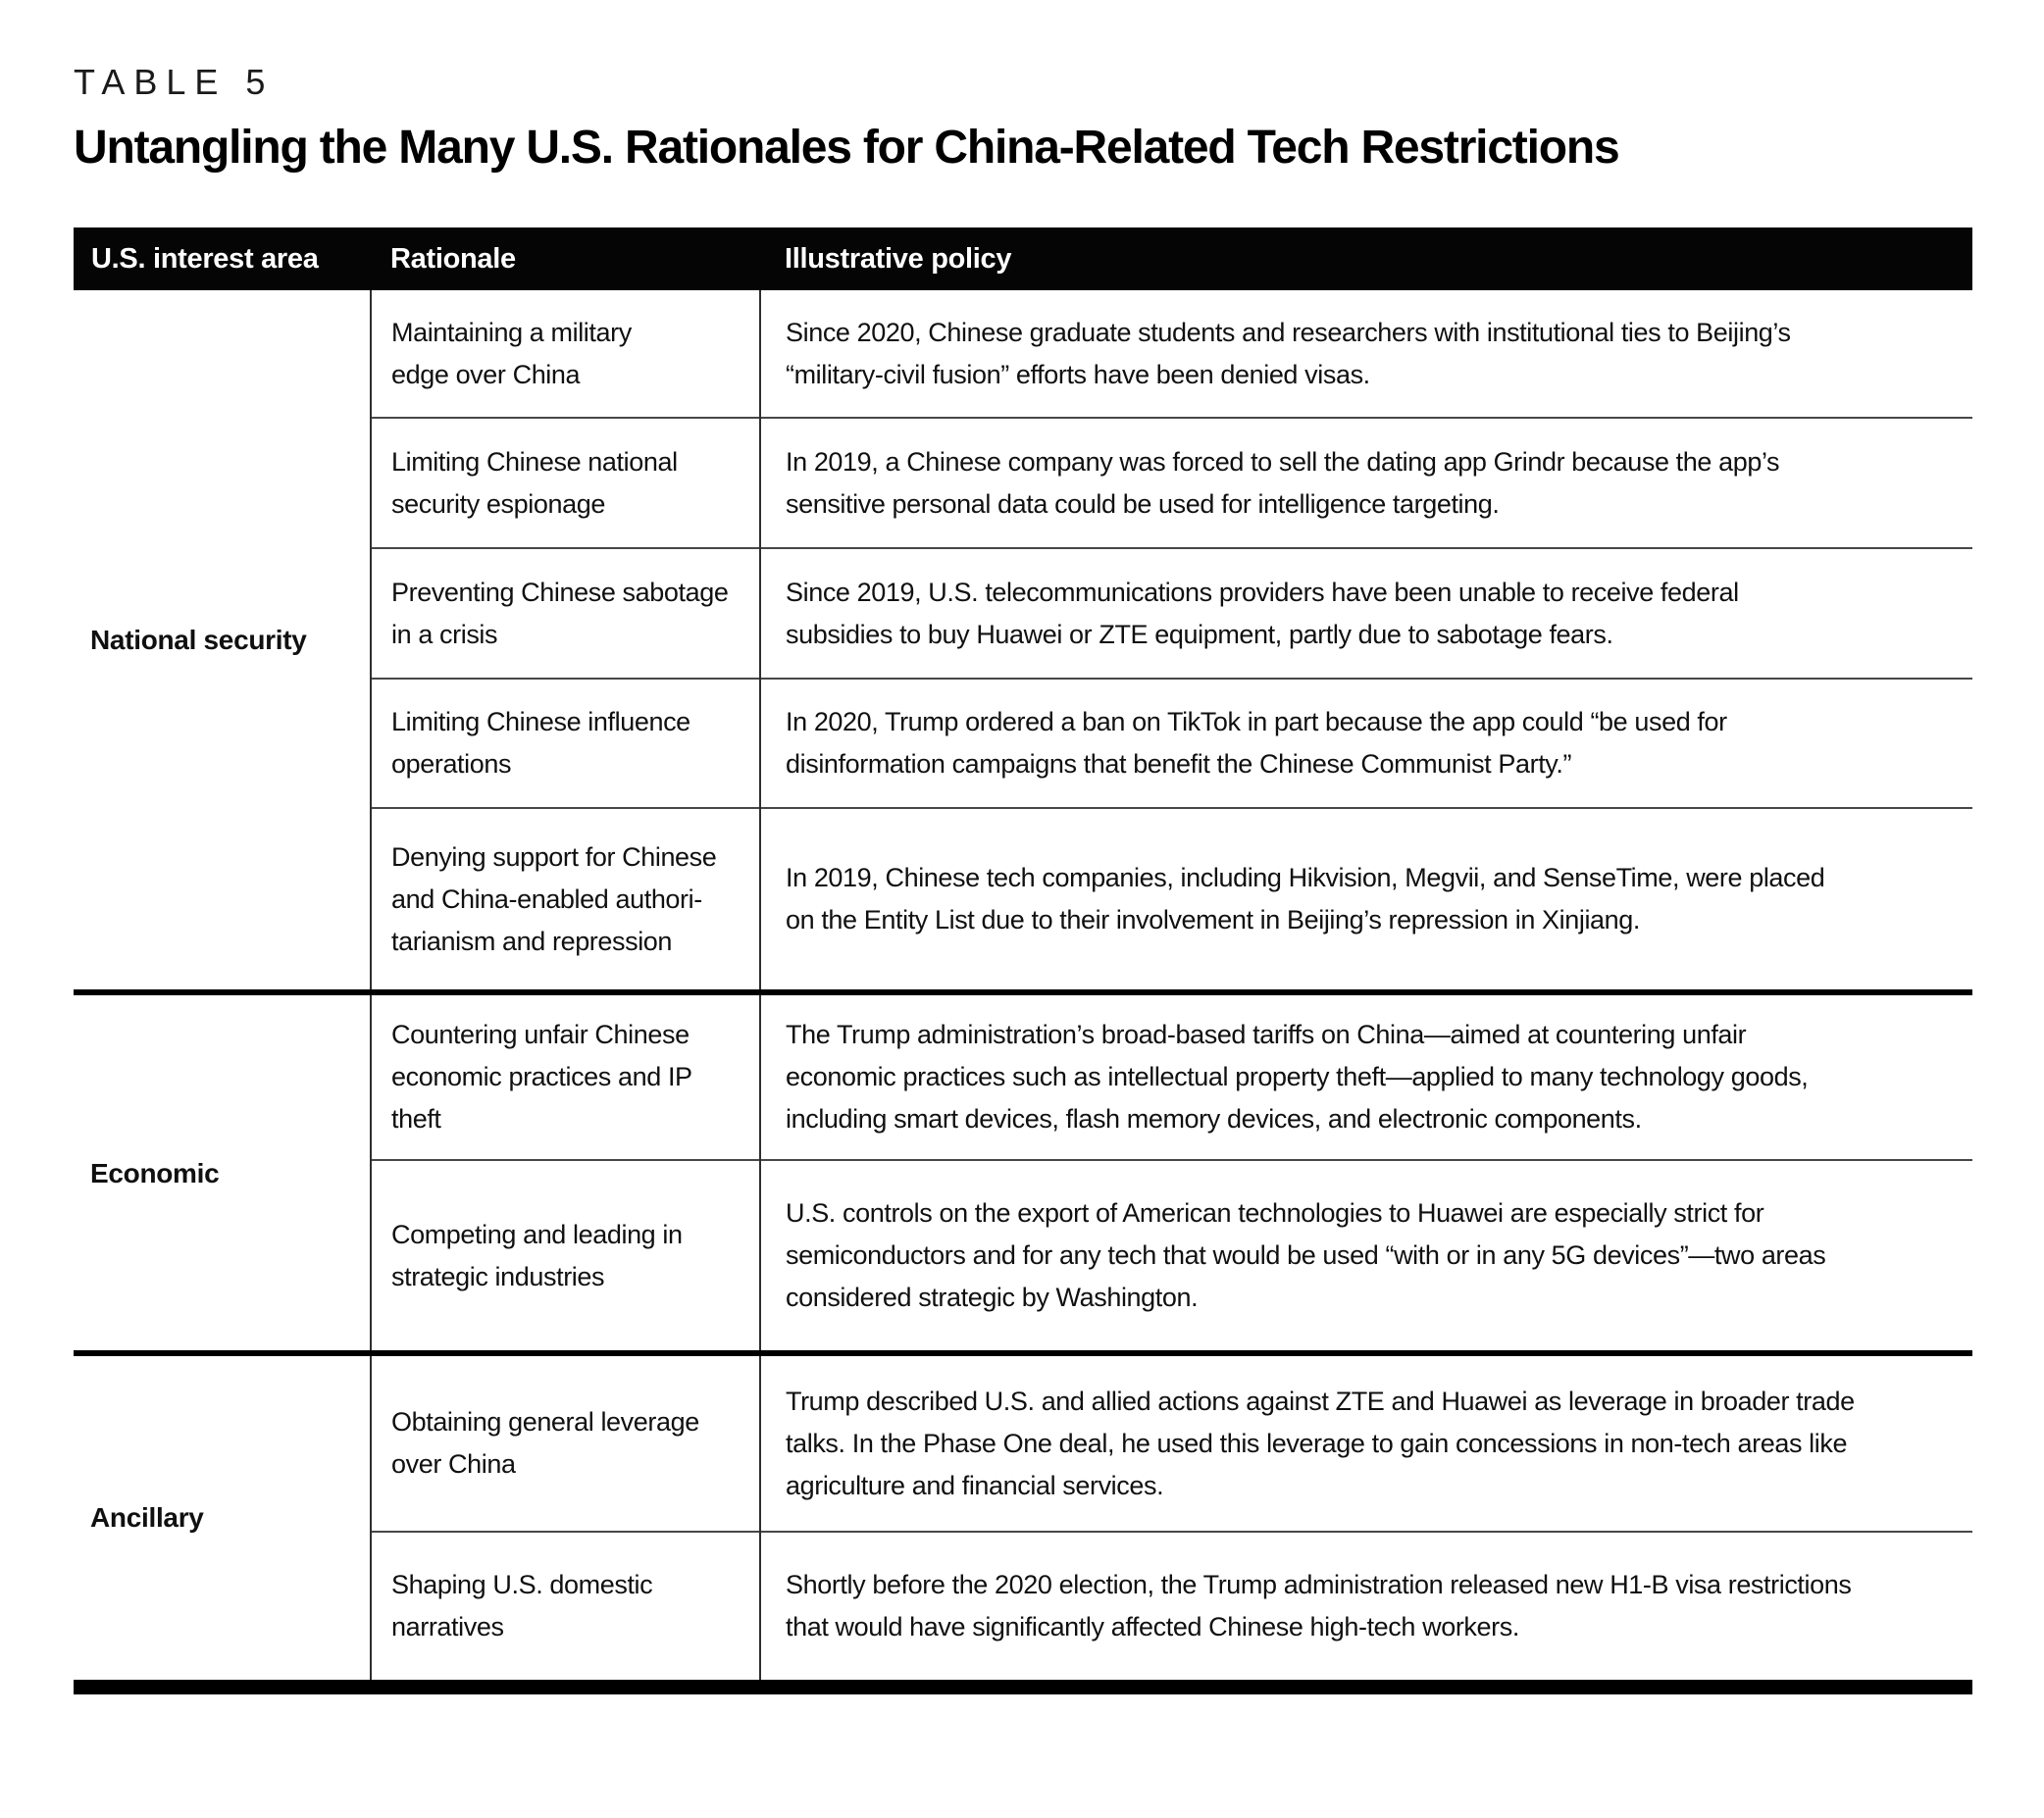  I want to click on column-header-interest-area: U.S. interest area, so click(223, 259).